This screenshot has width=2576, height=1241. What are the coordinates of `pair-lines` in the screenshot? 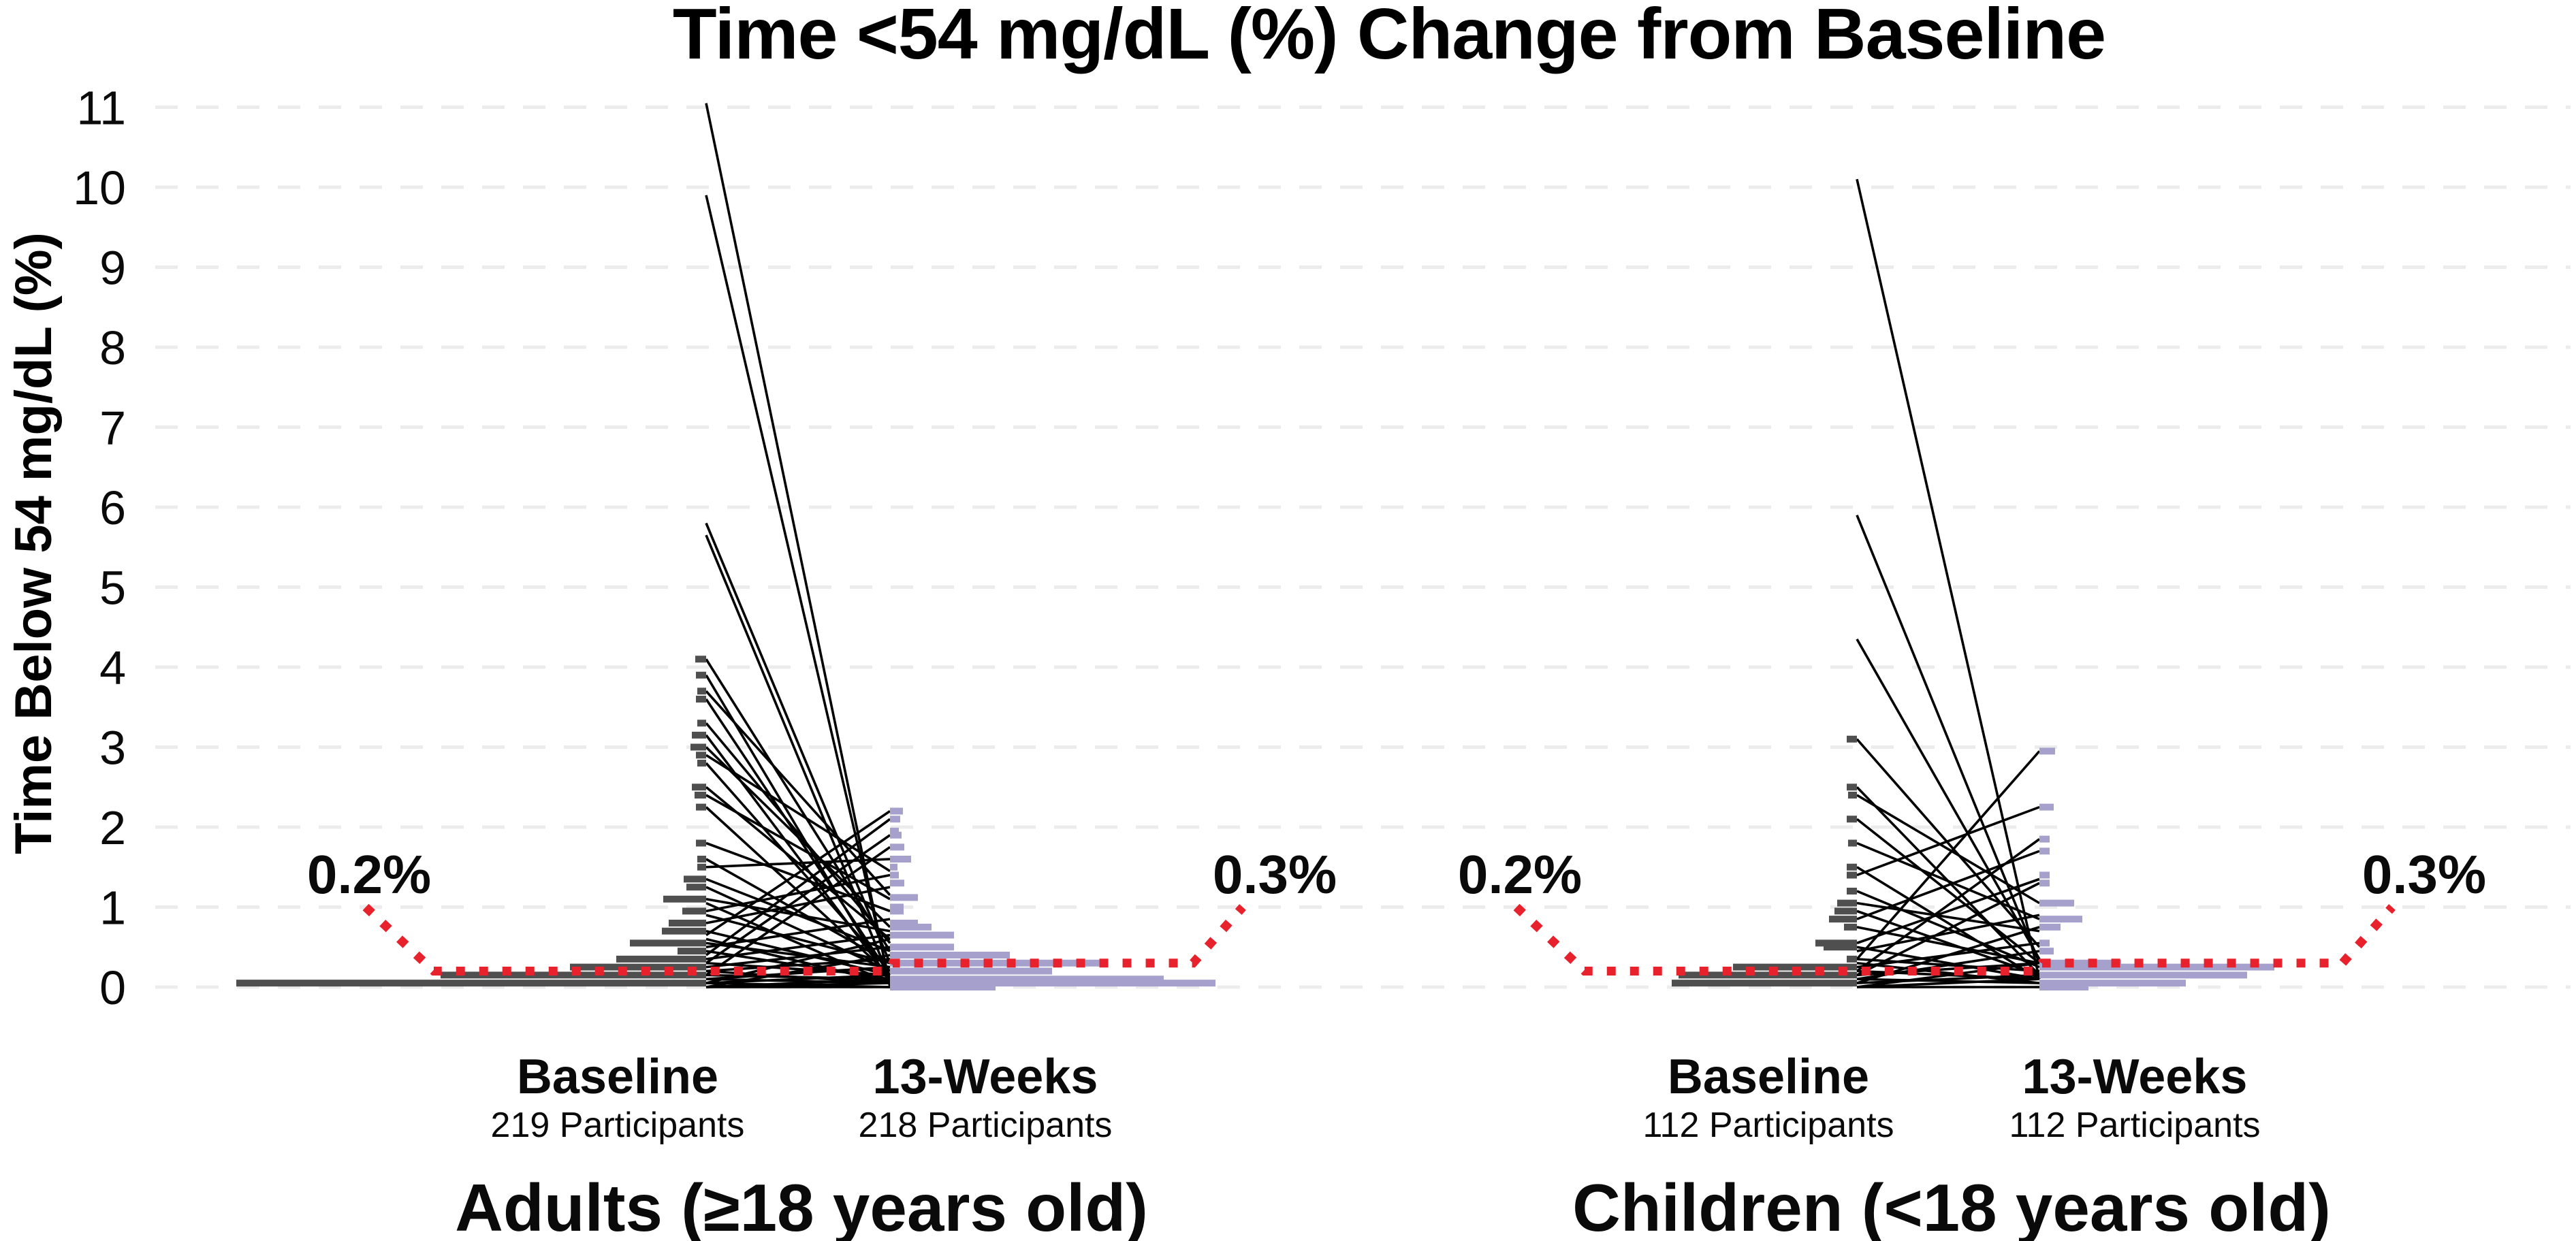 It's located at (798, 546).